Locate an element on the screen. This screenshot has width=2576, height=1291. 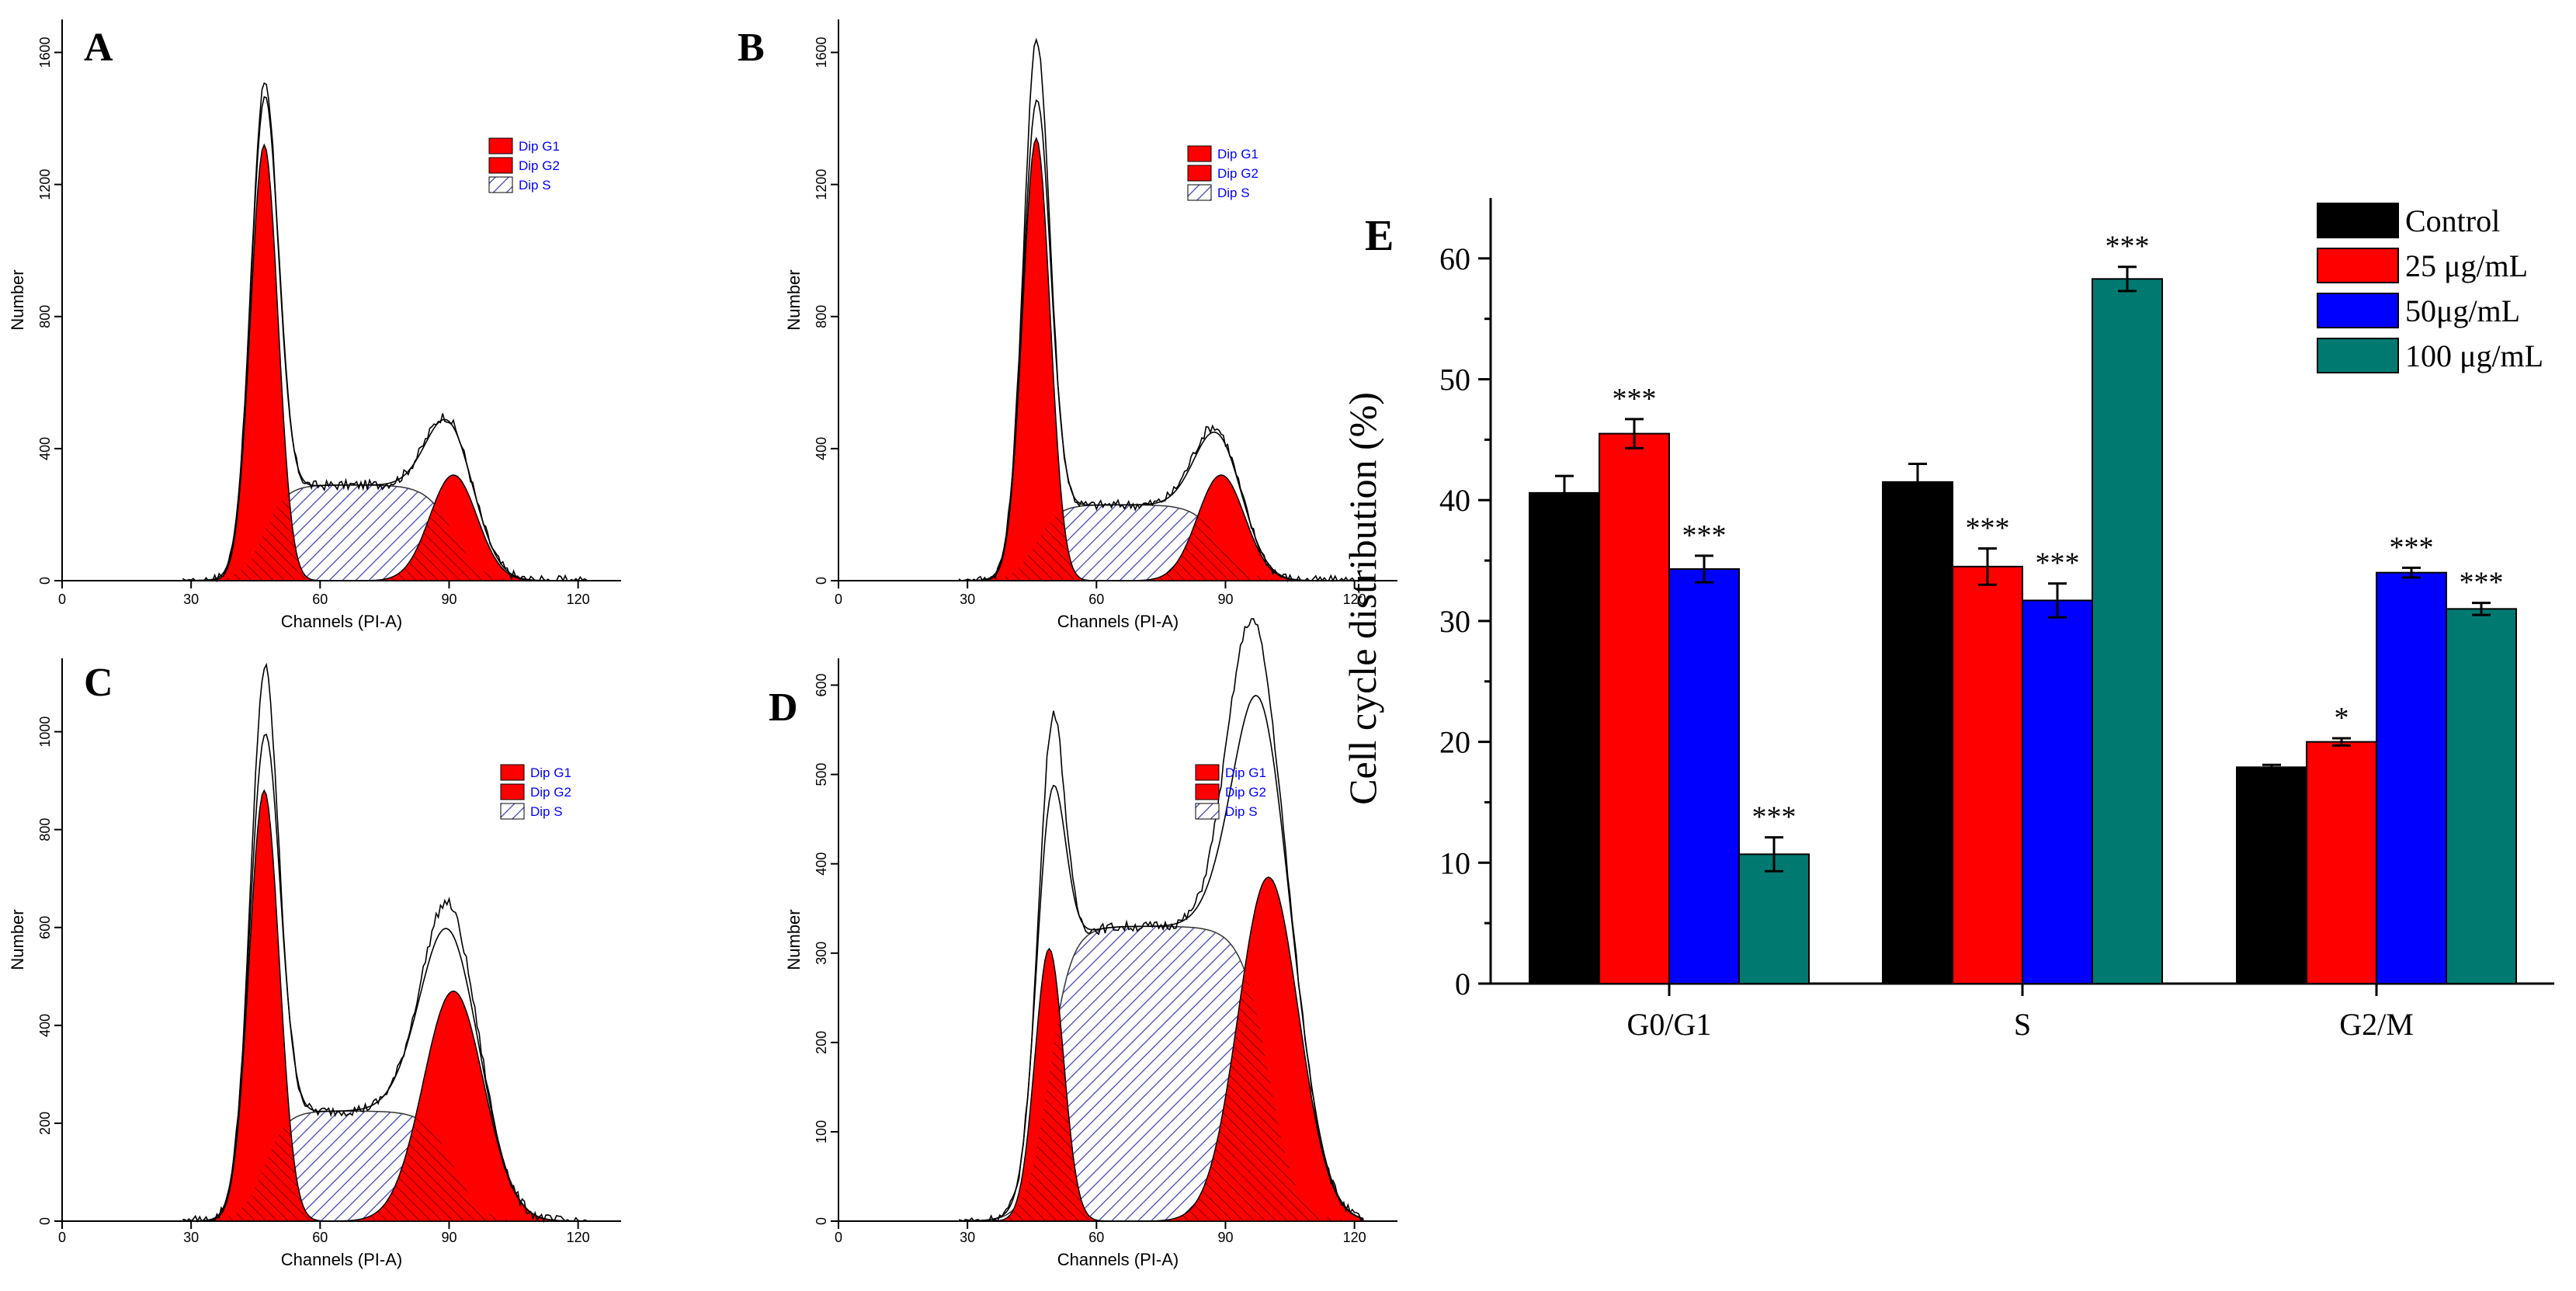
significance-label: *** is located at coordinates (1988, 528).